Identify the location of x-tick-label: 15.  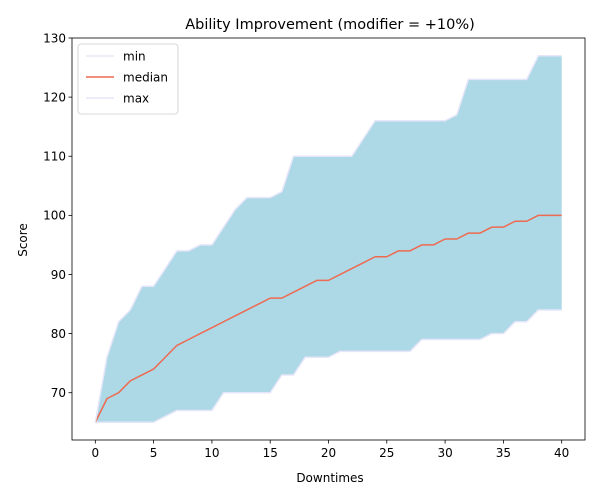
(270, 453).